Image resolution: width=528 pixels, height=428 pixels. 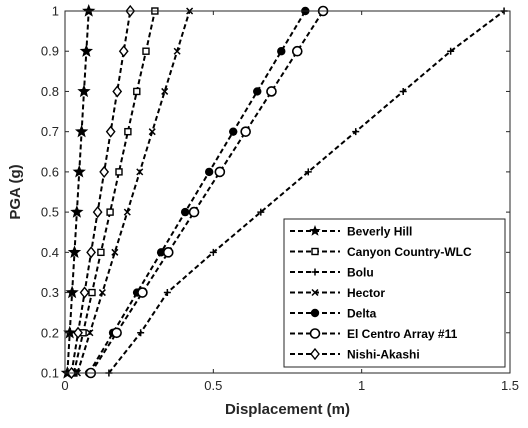 What do you see at coordinates (366, 293) in the screenshot?
I see `legend-label-3: Hector` at bounding box center [366, 293].